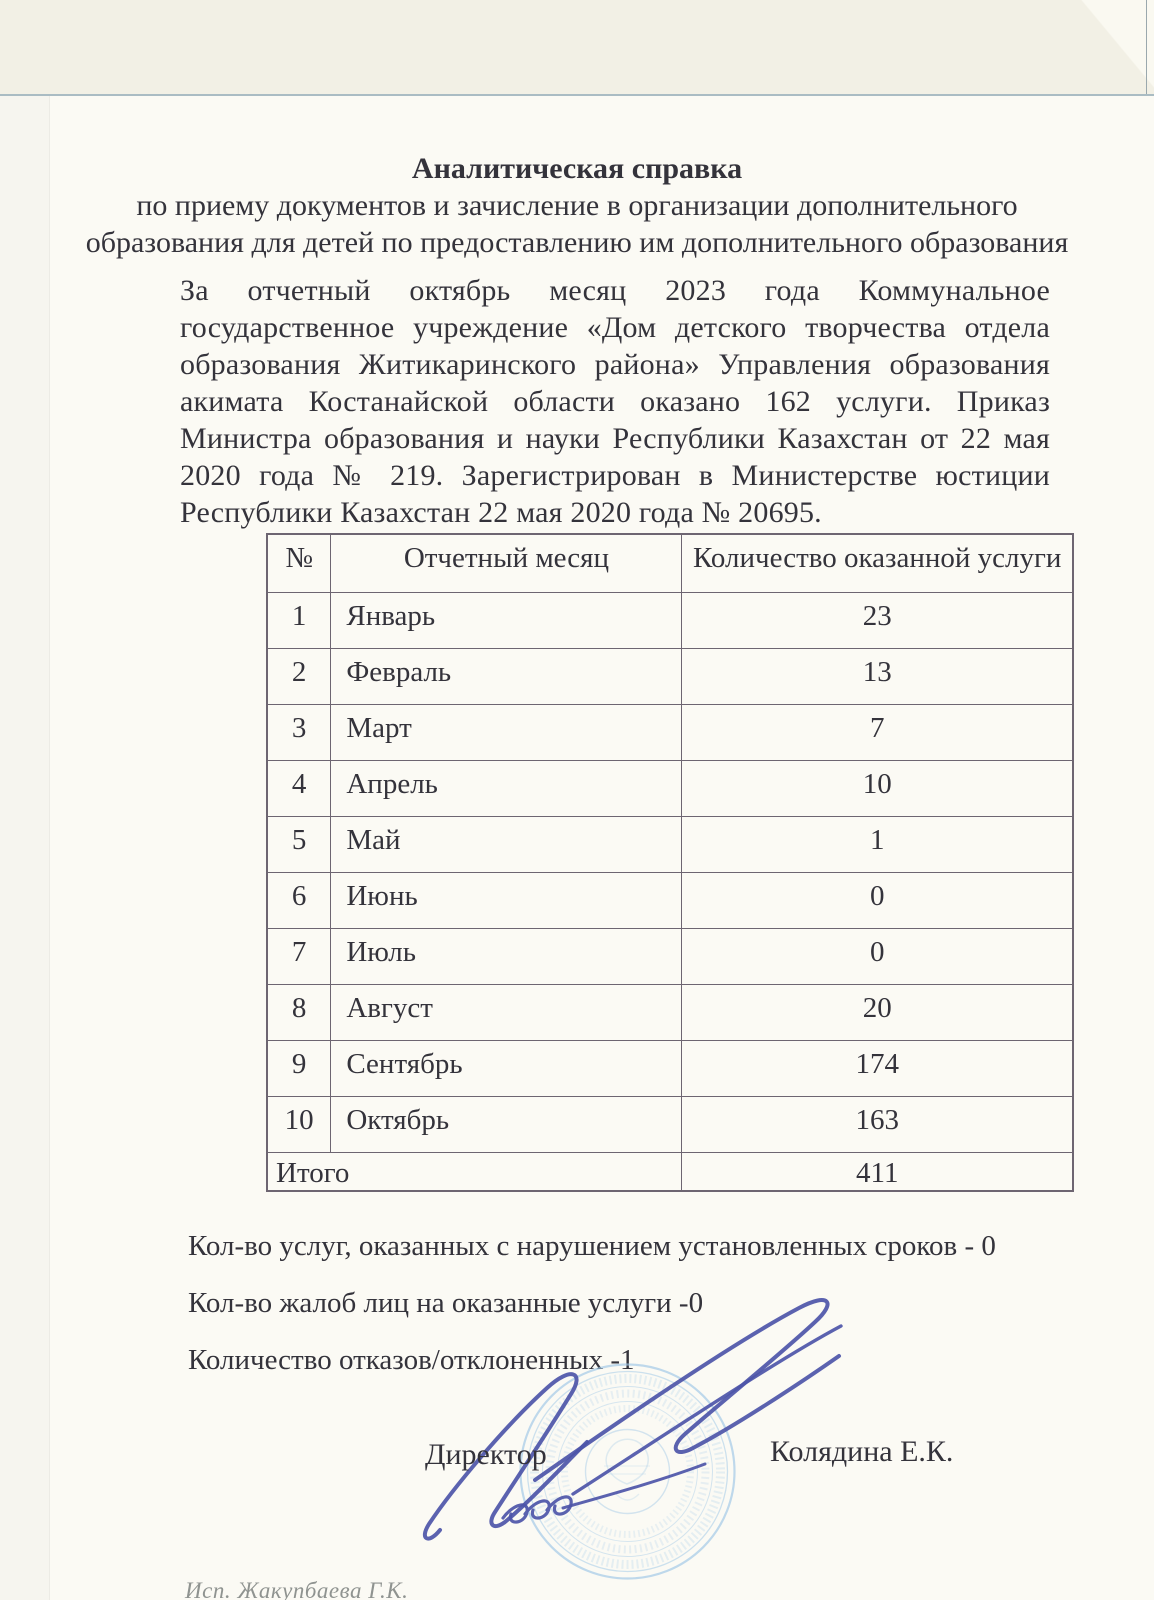 This screenshot has height=1600, width=1154. What do you see at coordinates (506, 788) in the screenshot?
I see `cell-month: Апрель` at bounding box center [506, 788].